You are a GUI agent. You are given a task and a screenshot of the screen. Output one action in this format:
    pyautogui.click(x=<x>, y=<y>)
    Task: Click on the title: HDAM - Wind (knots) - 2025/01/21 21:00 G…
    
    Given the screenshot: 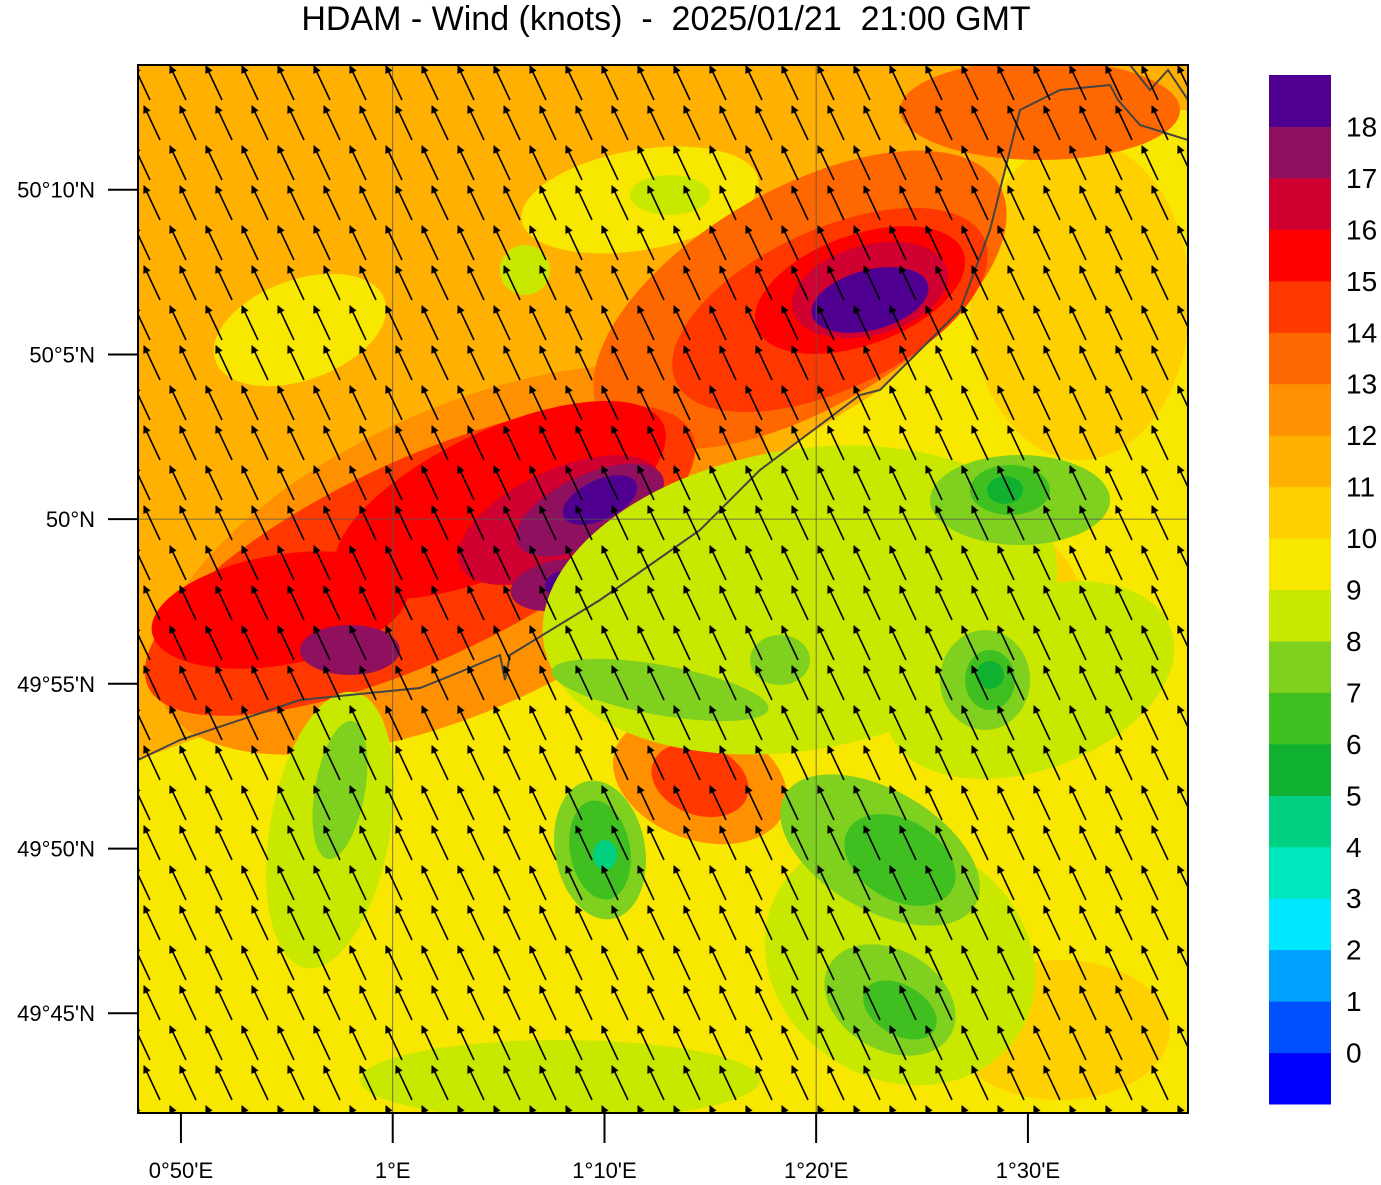 What is the action you would take?
    pyautogui.click(x=665, y=19)
    